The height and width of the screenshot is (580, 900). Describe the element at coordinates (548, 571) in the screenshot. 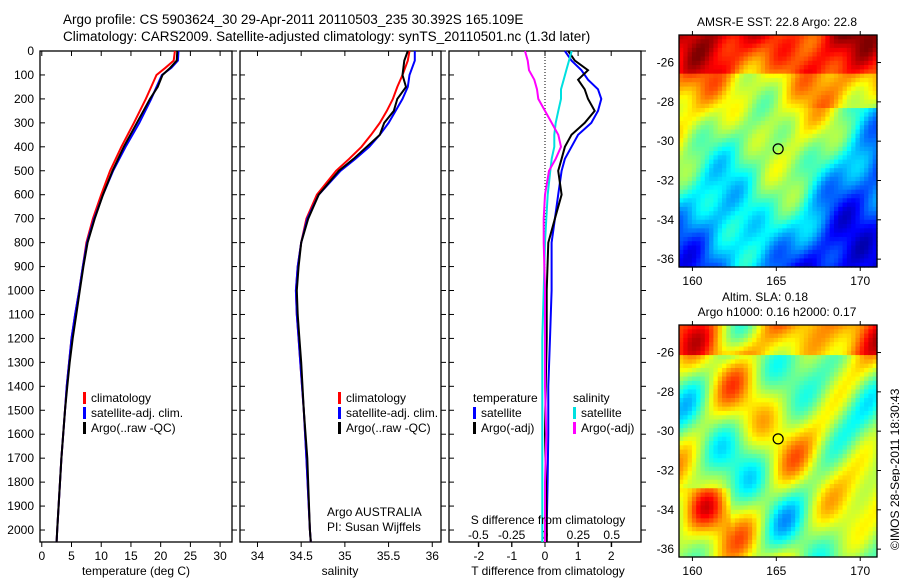

I see `x-axis-label: T difference from climatology` at that location.